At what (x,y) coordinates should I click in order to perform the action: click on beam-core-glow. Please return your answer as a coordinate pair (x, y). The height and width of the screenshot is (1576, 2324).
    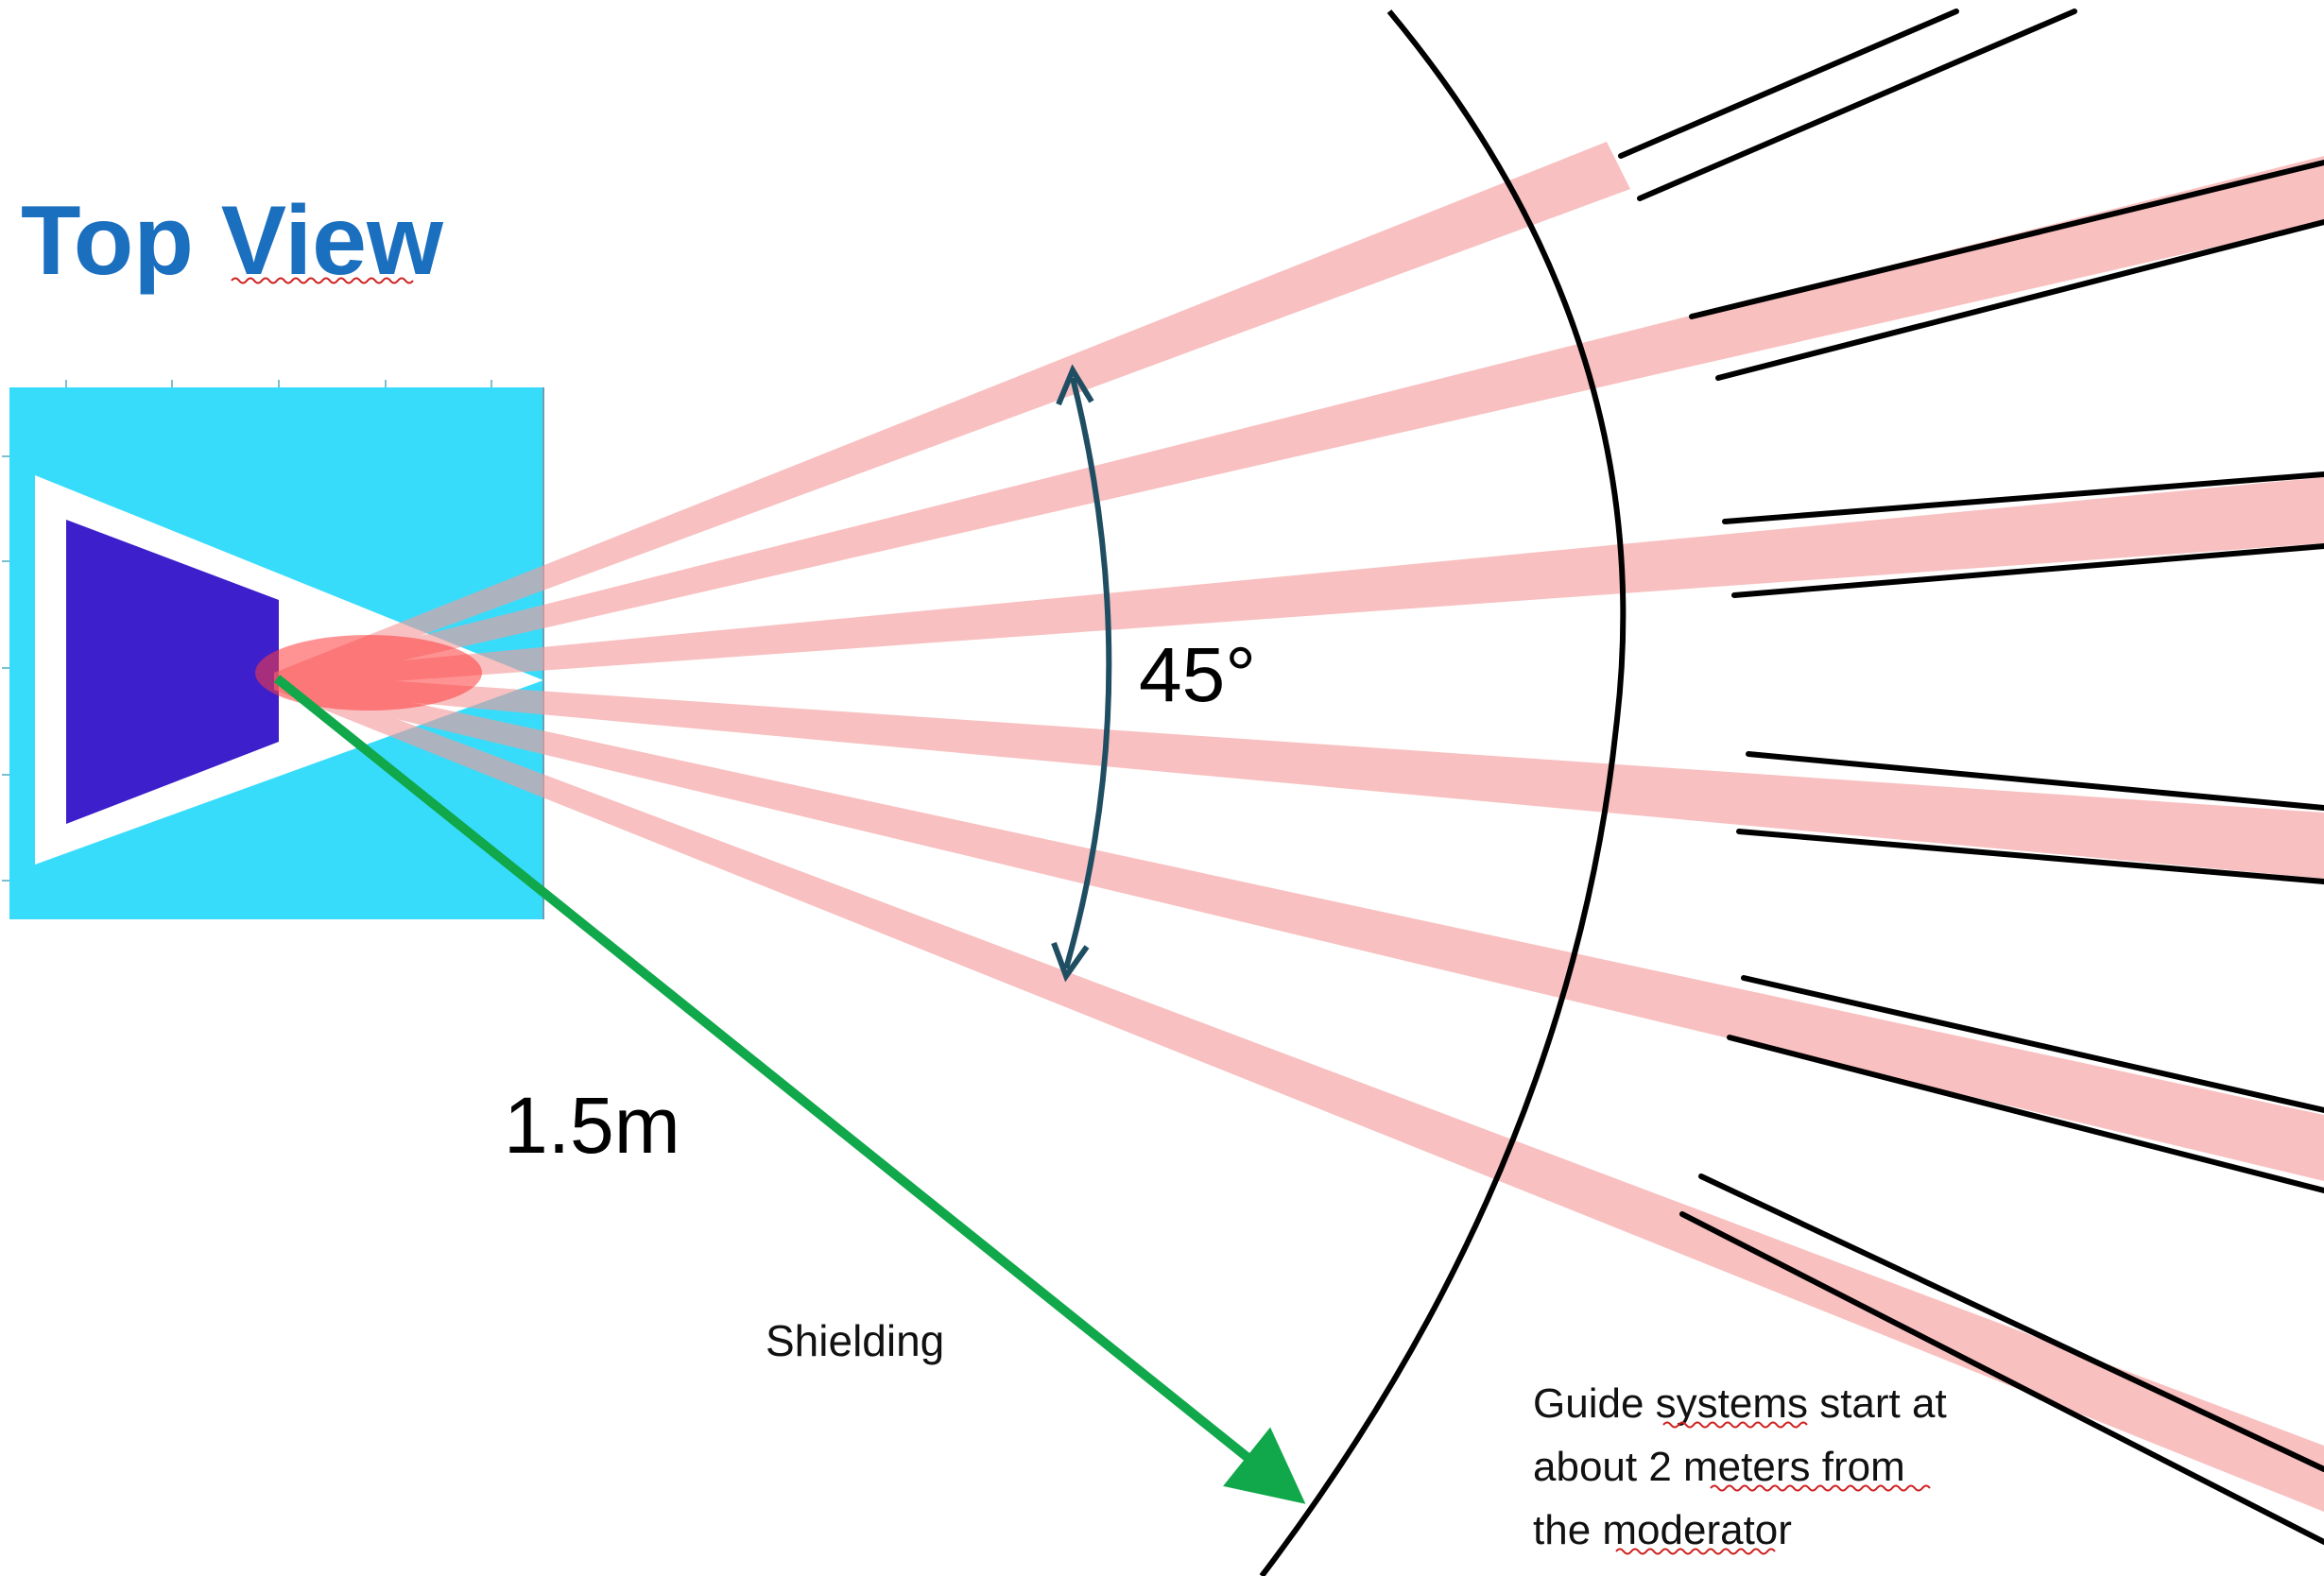
    Looking at the image, I should click on (368, 673).